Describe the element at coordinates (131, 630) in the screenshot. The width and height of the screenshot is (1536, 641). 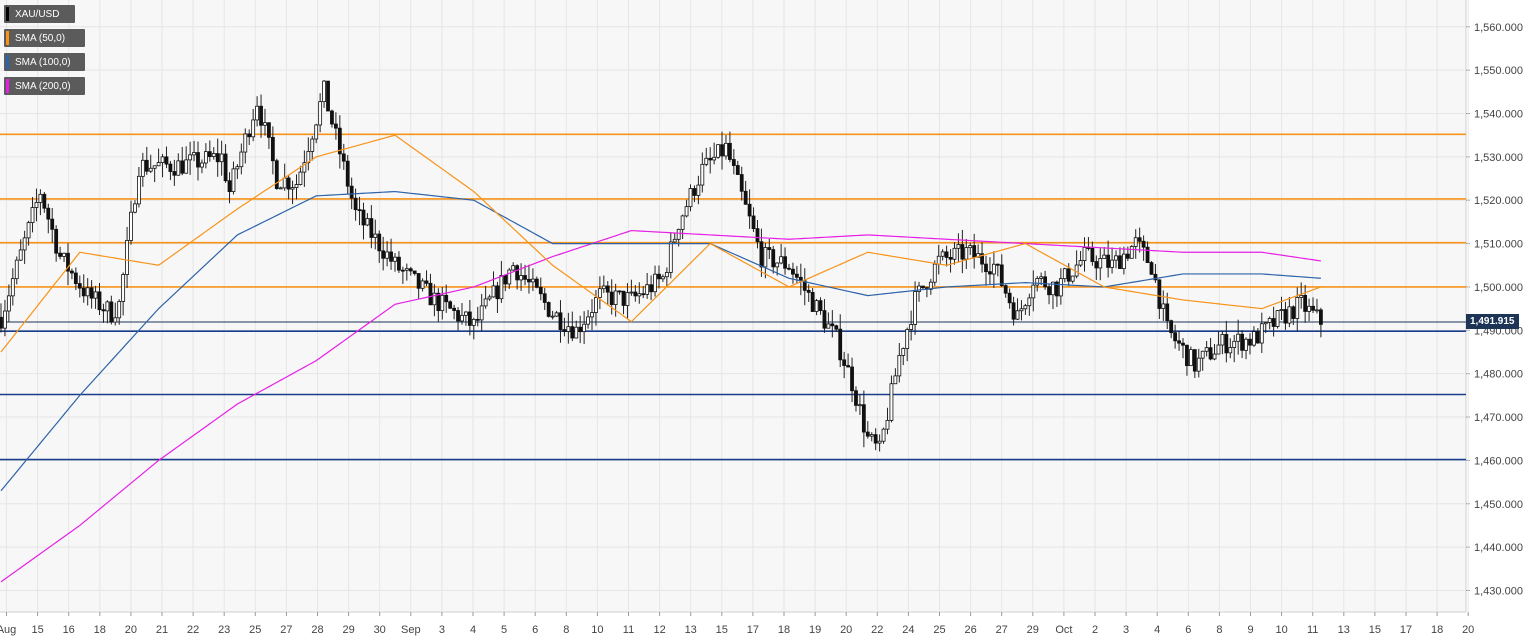
I see `x-tick-label: 20` at that location.